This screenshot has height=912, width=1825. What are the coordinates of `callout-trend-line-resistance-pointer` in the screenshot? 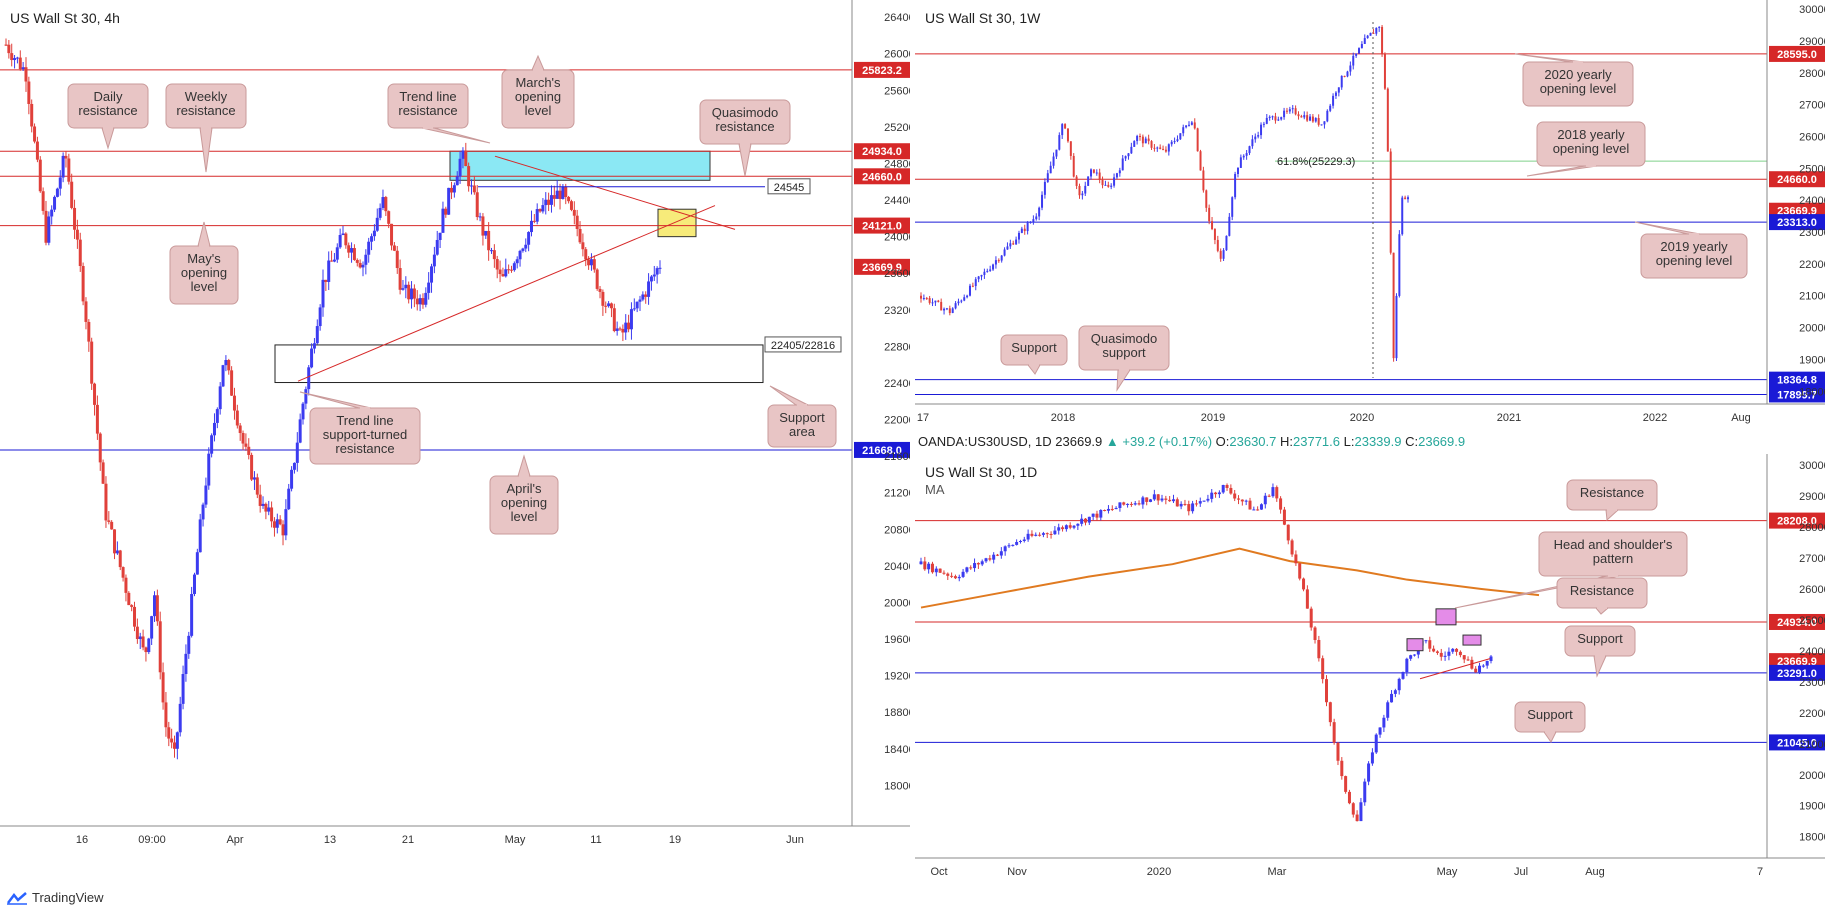 It's located at (456, 135).